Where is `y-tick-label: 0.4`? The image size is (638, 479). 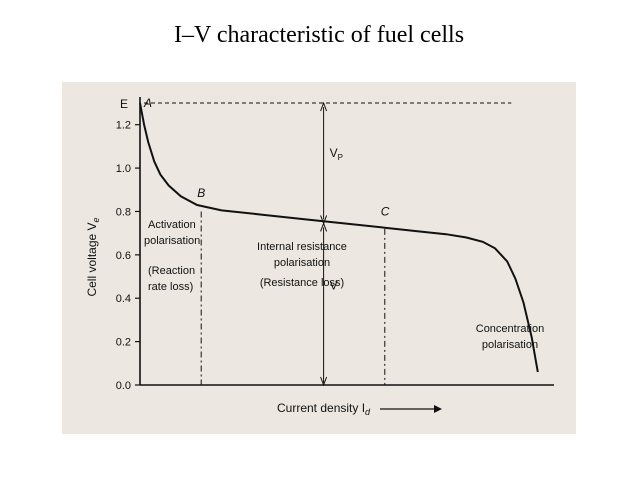
y-tick-label: 0.4 is located at coordinates (123, 299).